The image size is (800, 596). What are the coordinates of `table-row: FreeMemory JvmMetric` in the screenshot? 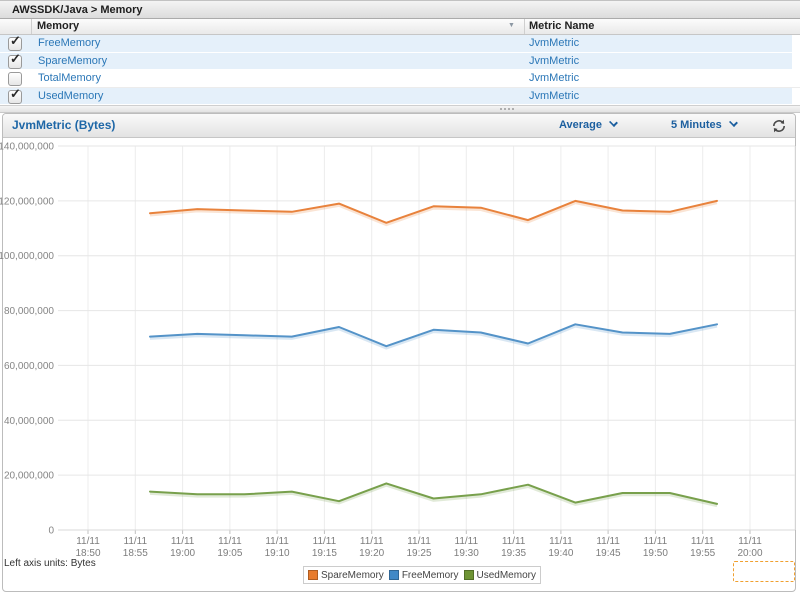 It's located at (400, 44).